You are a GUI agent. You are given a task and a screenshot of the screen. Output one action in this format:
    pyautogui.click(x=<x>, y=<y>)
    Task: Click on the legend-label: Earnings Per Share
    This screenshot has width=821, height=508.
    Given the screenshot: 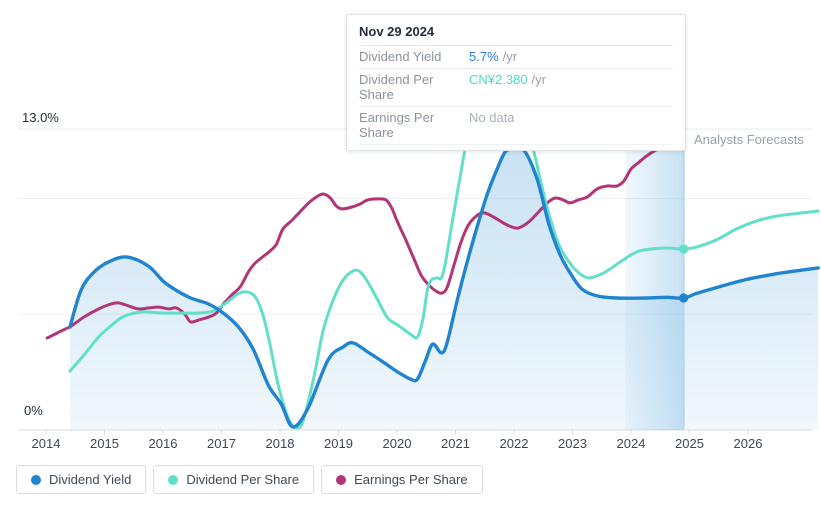 What is the action you would take?
    pyautogui.click(x=411, y=479)
    